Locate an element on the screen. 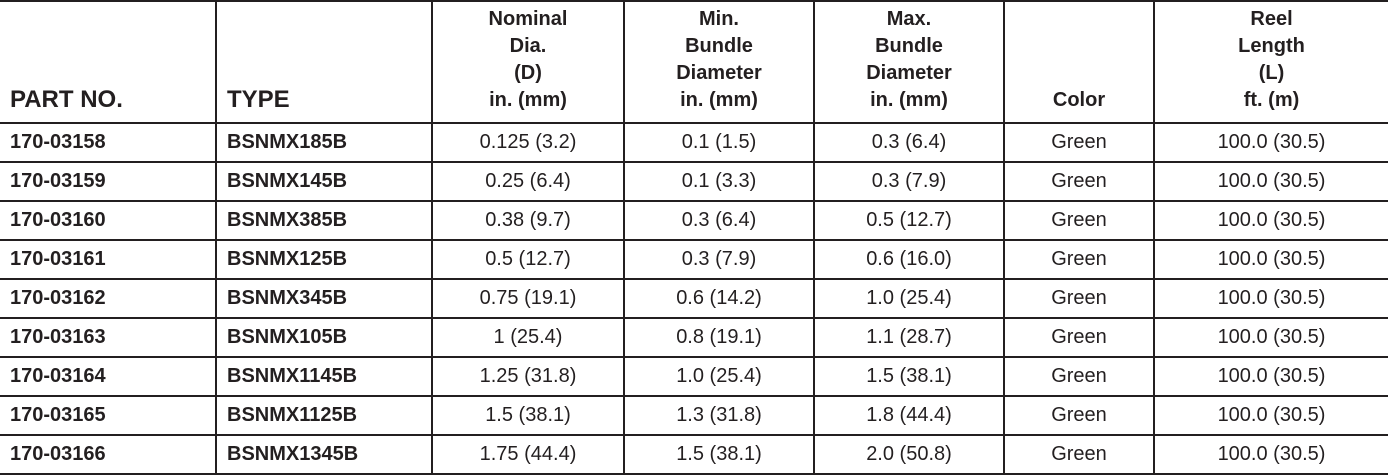 The height and width of the screenshot is (475, 1388). max-bundle-cell: 0.3 (7.9) is located at coordinates (909, 181).